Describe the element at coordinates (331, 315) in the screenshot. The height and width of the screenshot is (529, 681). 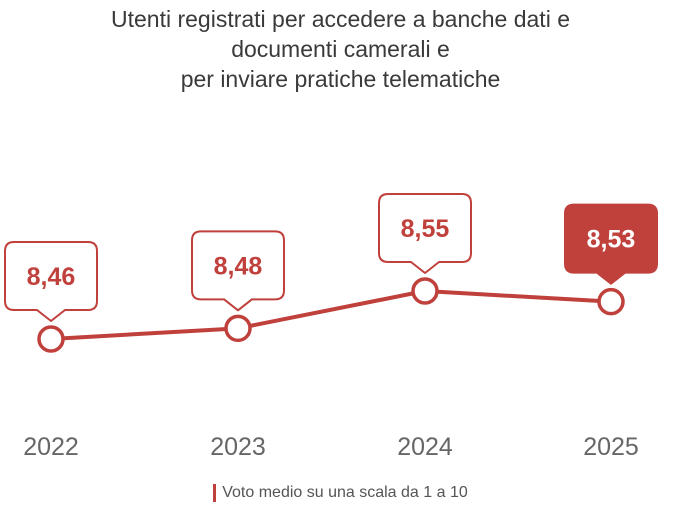
I see `series-line` at that location.